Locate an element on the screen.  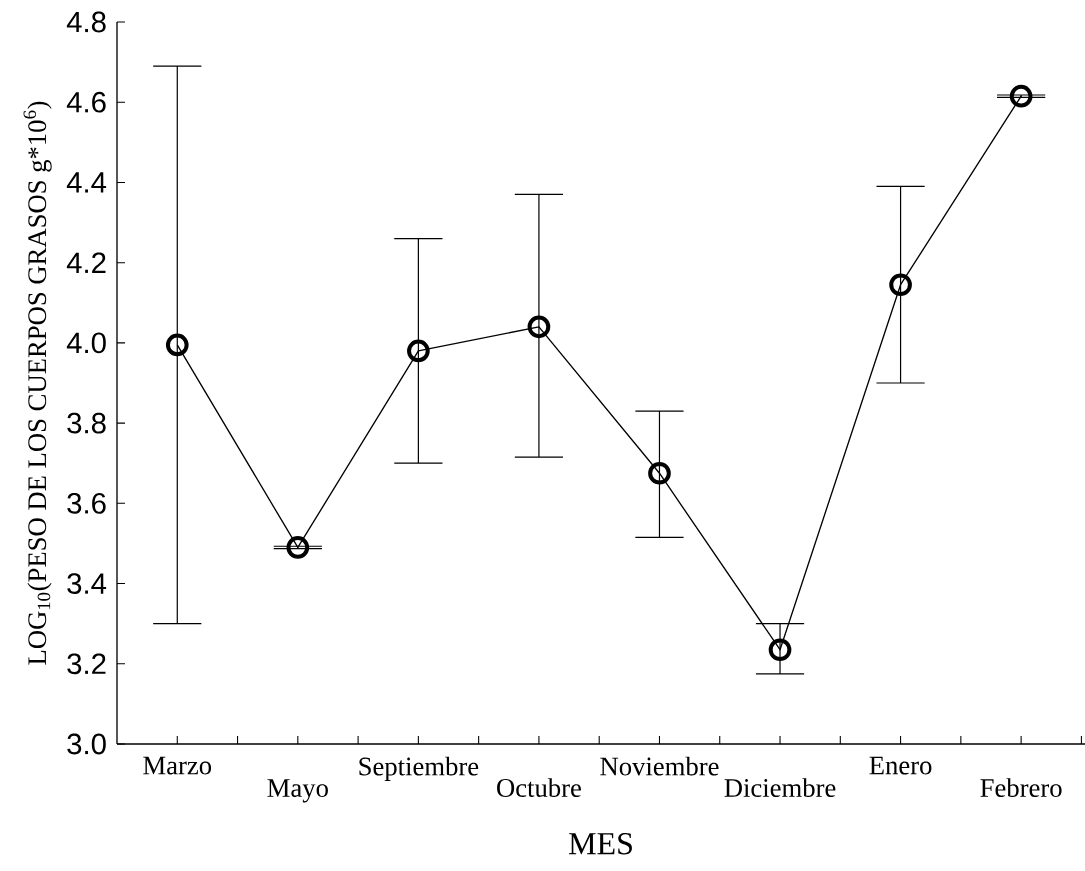
y-tick-label: 4.0 is located at coordinates (86, 343).